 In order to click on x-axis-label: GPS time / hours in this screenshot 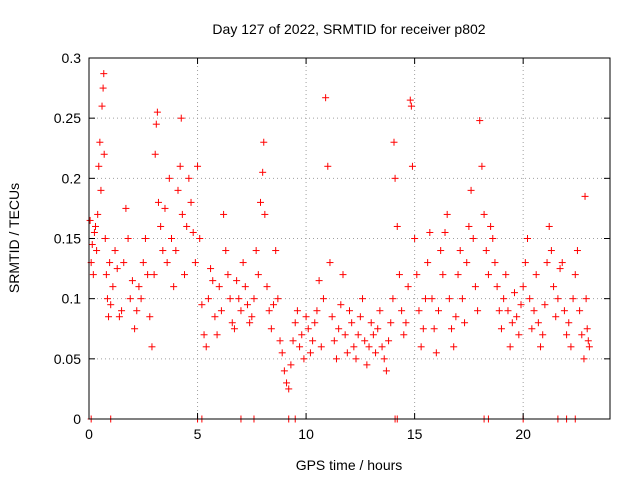, I will do `click(349, 465)`.